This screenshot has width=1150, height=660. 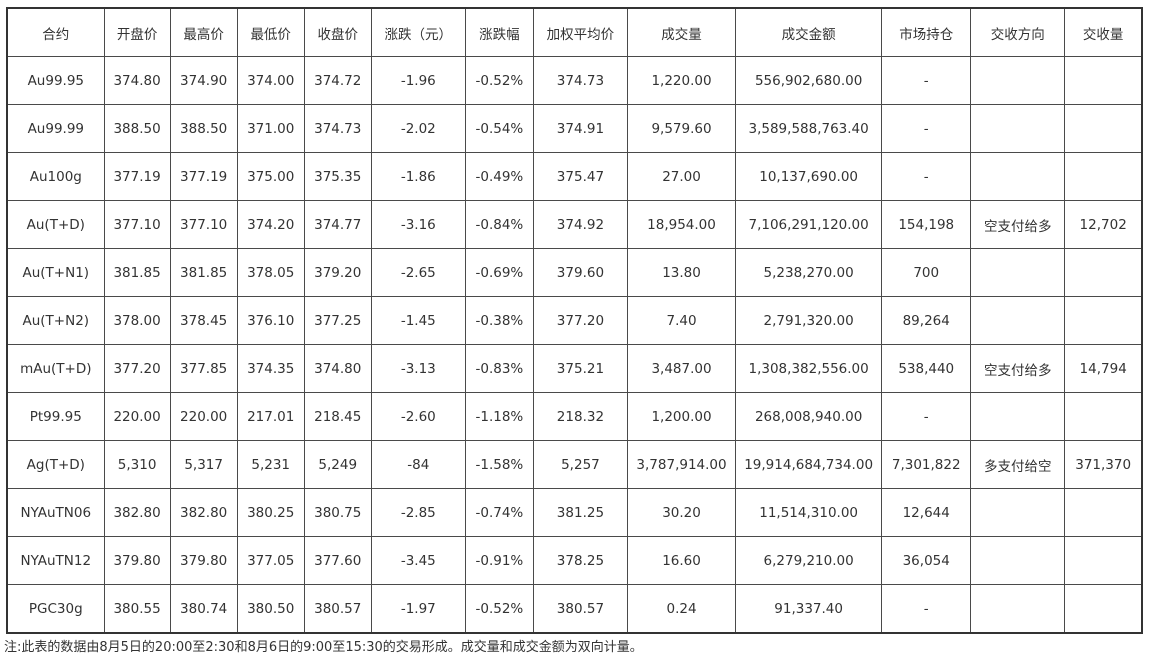 What do you see at coordinates (499, 464) in the screenshot?
I see `table-cell: -1.58%` at bounding box center [499, 464].